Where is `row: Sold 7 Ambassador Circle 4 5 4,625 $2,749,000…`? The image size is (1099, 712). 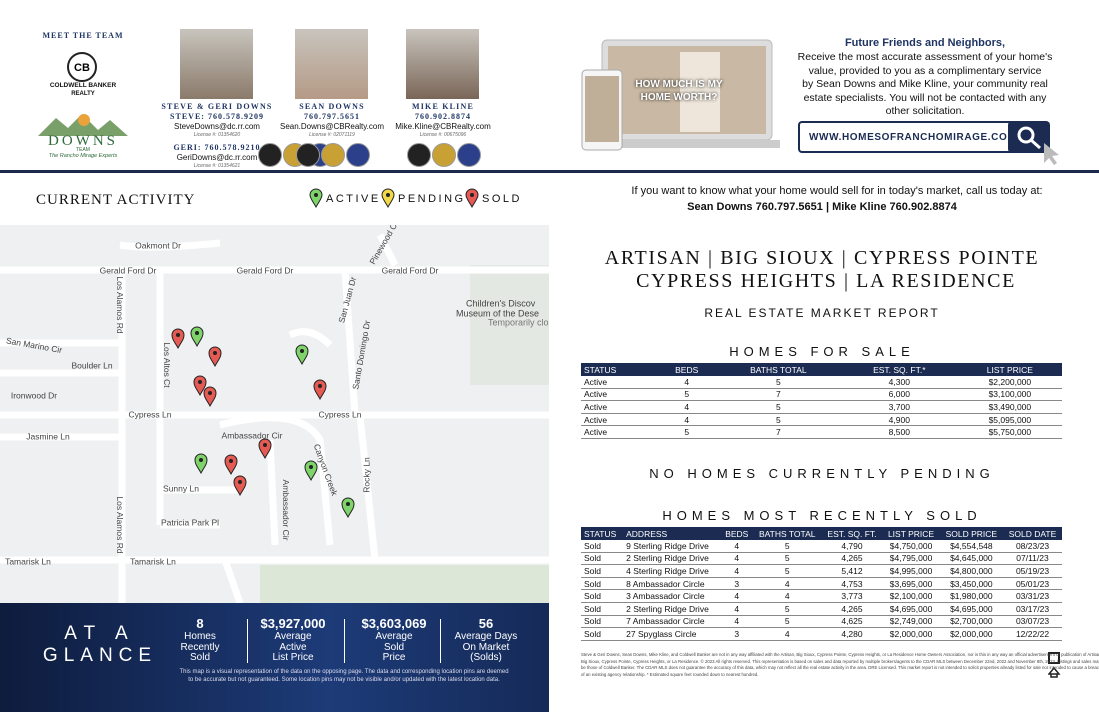 row: Sold 7 Ambassador Circle 4 5 4,625 $2,749,000… is located at coordinates (821, 622).